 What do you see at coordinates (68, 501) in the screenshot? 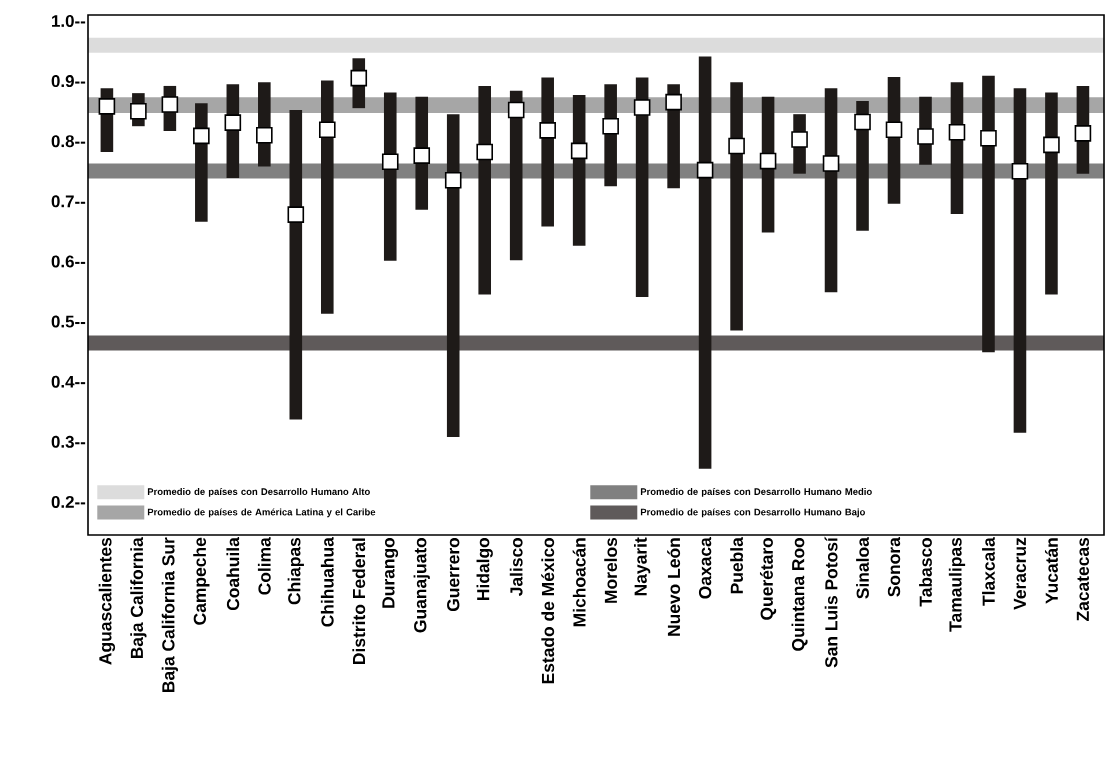
I see `y-tick-label: 0.2--` at bounding box center [68, 501].